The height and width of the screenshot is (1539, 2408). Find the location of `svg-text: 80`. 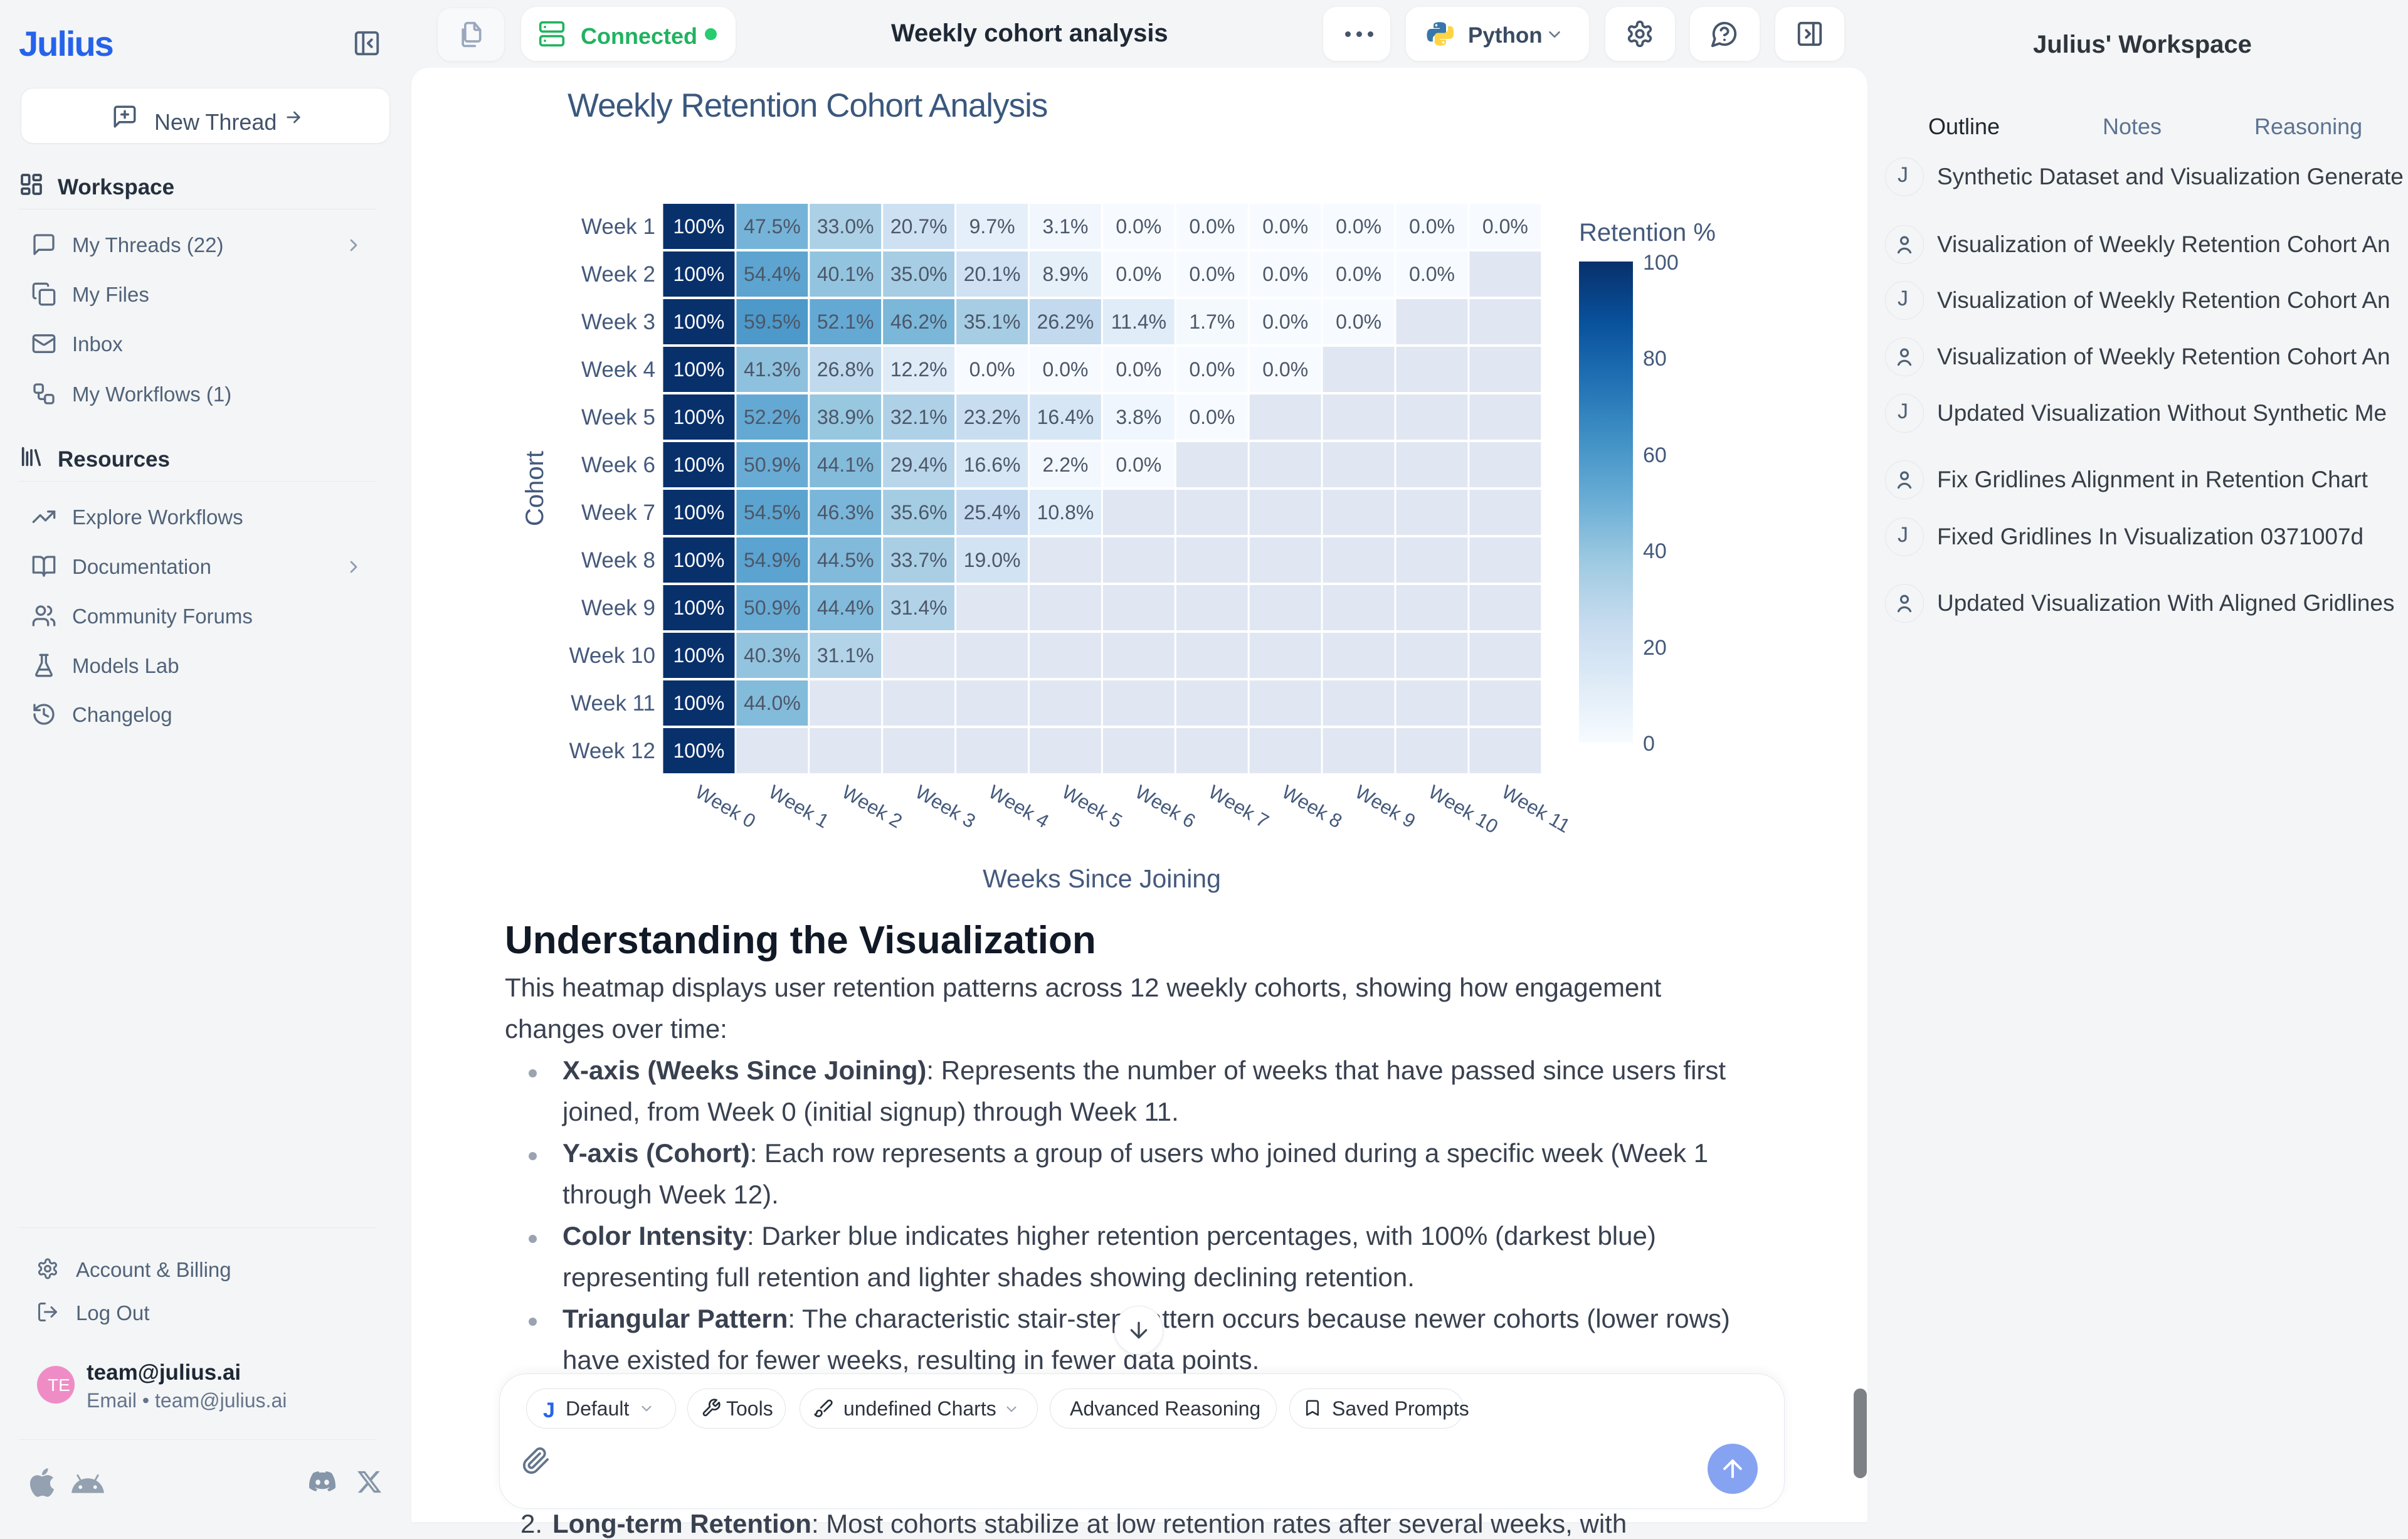

svg-text: 80 is located at coordinates (1655, 359).